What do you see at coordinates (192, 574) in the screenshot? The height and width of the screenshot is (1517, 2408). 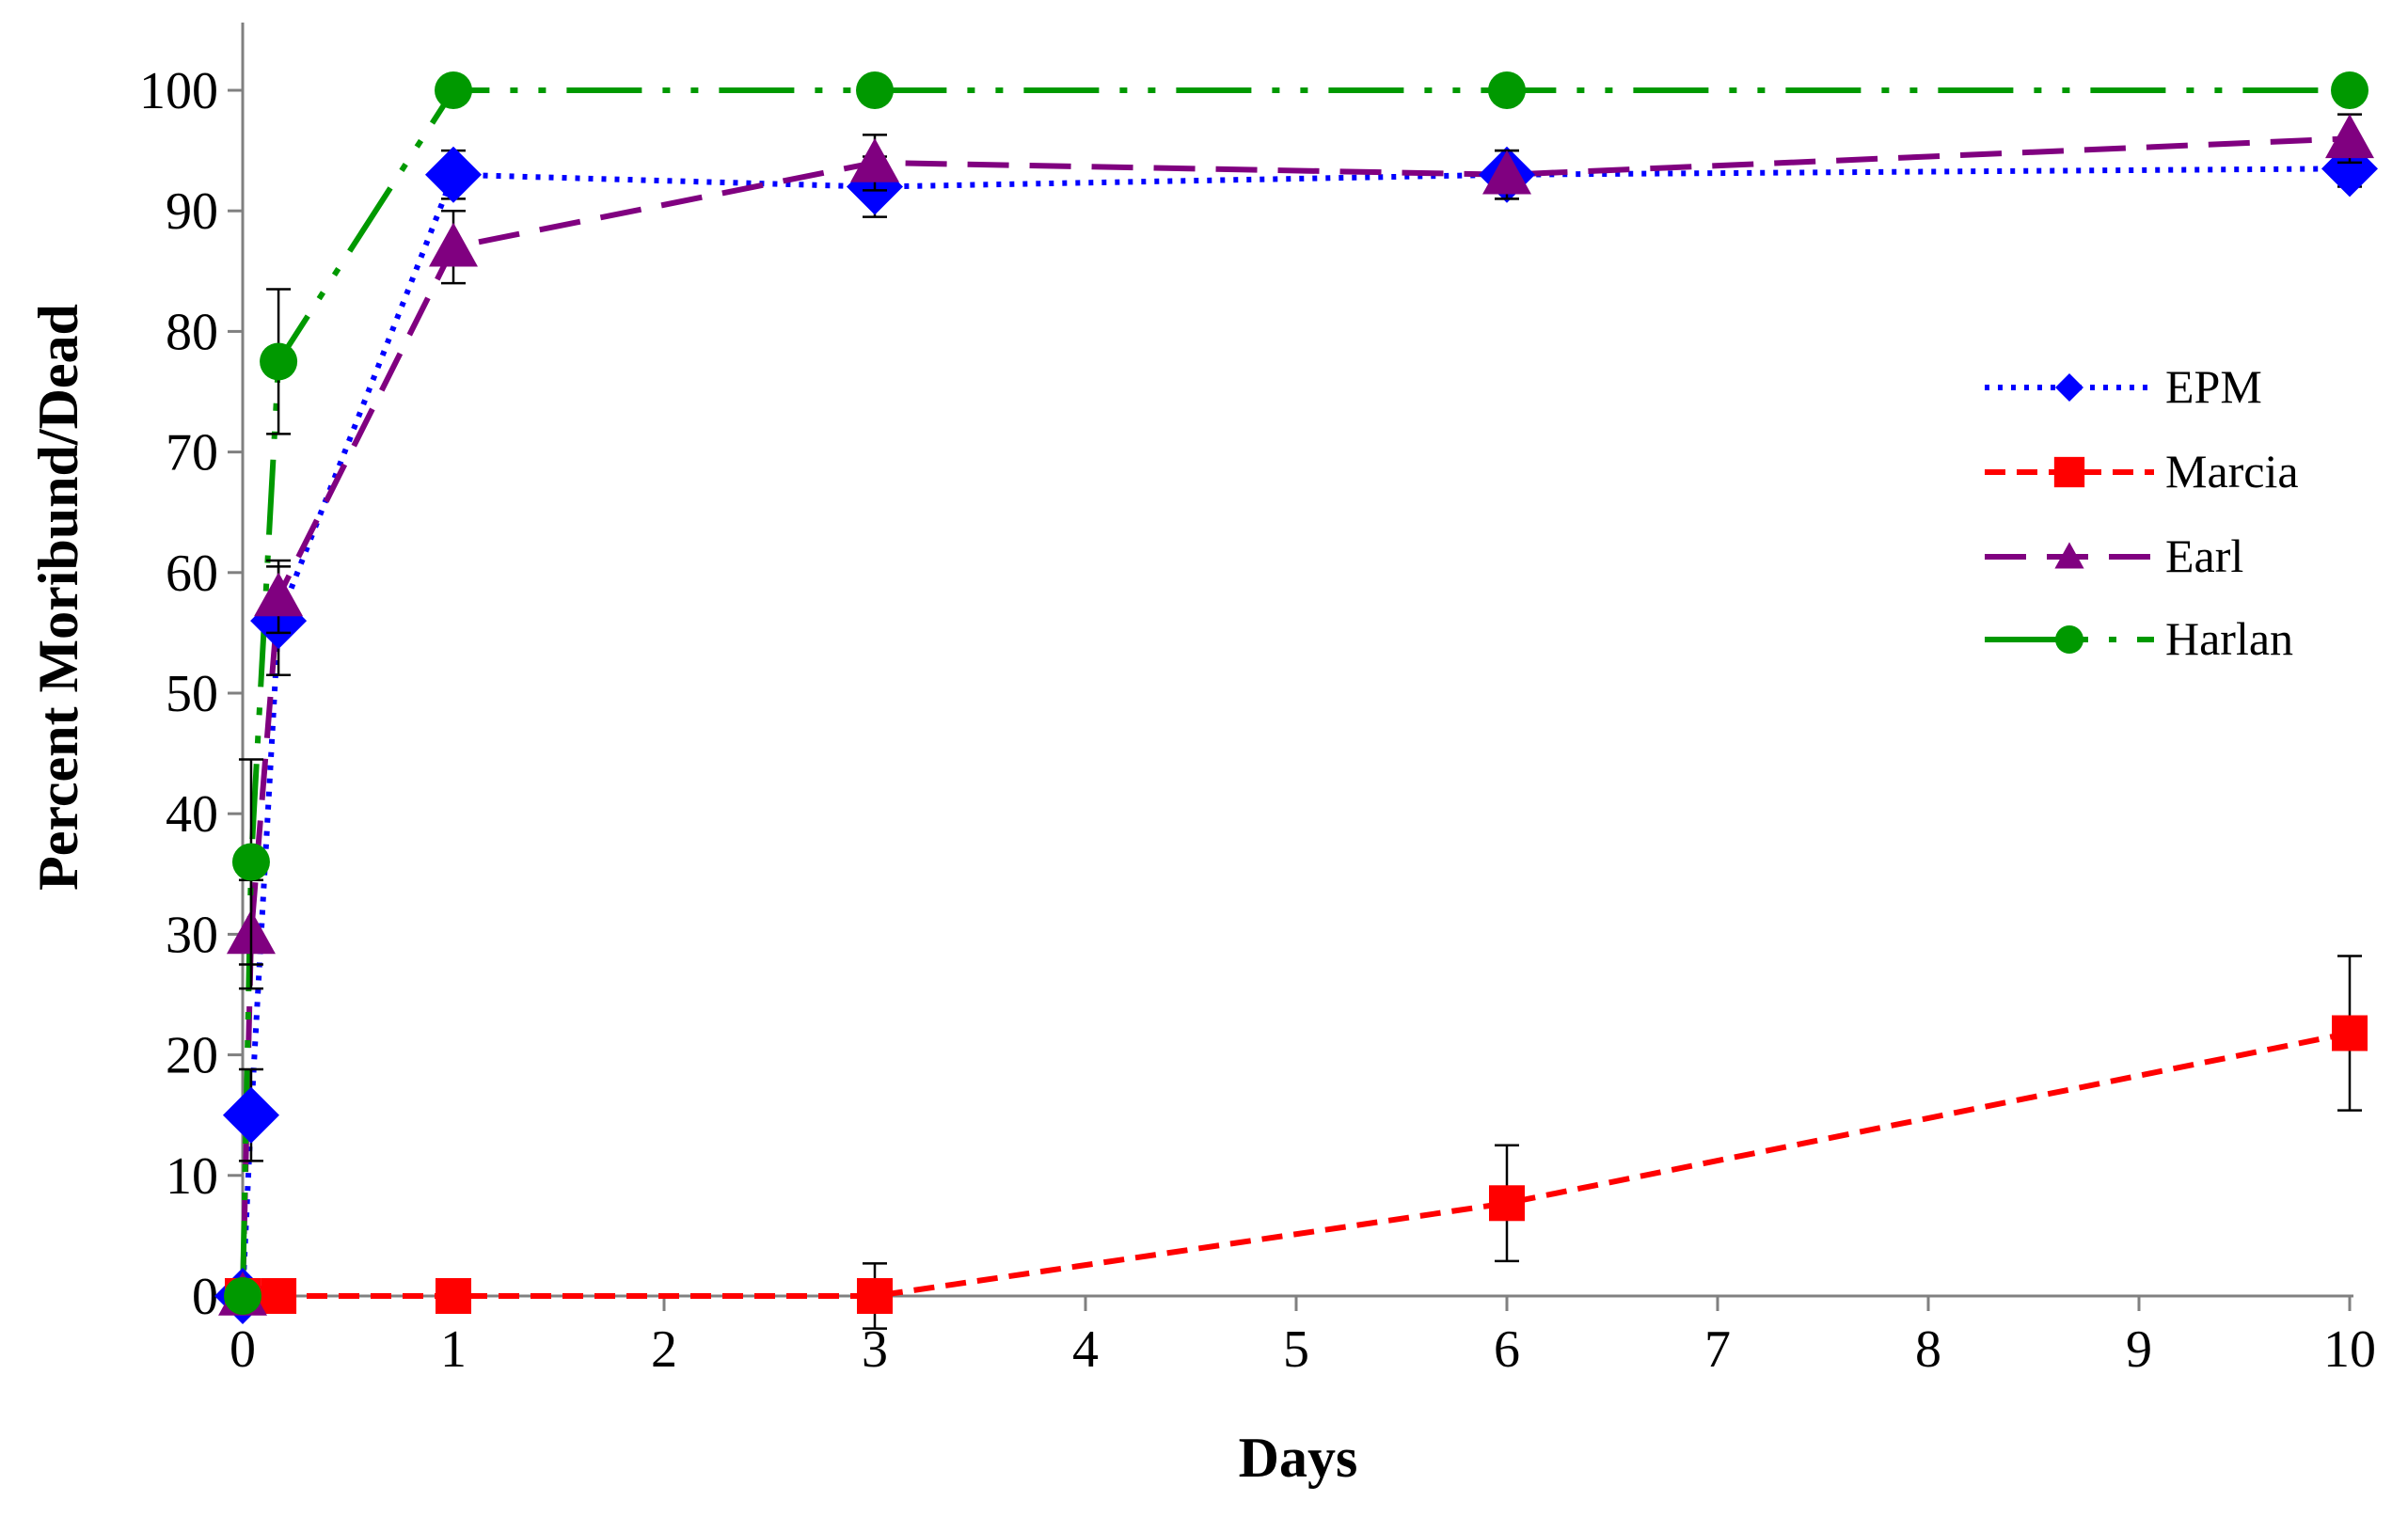 I see `y-tick-label: 60` at bounding box center [192, 574].